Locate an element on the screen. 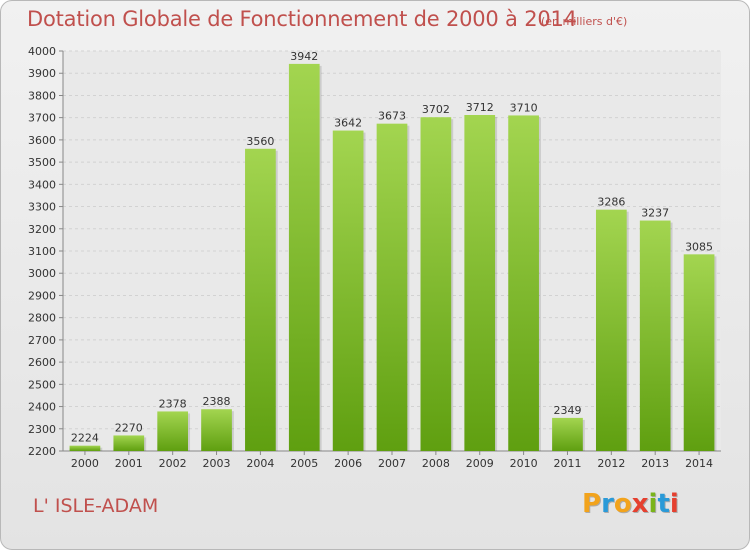 Image resolution: width=750 pixels, height=550 pixels. y-tick-label: 2800 is located at coordinates (42, 318).